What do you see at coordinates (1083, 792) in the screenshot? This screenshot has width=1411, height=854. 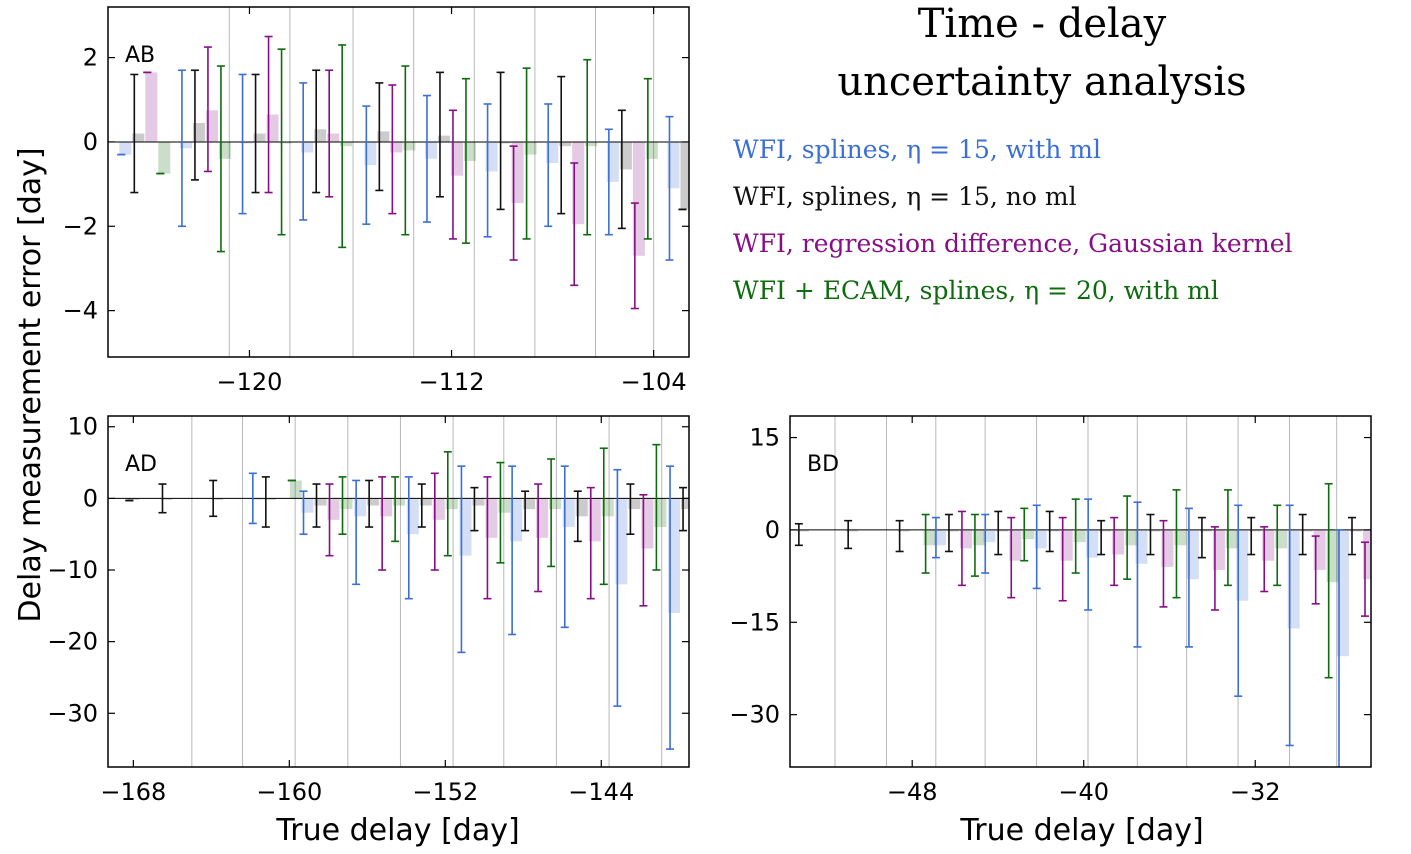 I see `x-tick-label: −40` at bounding box center [1083, 792].